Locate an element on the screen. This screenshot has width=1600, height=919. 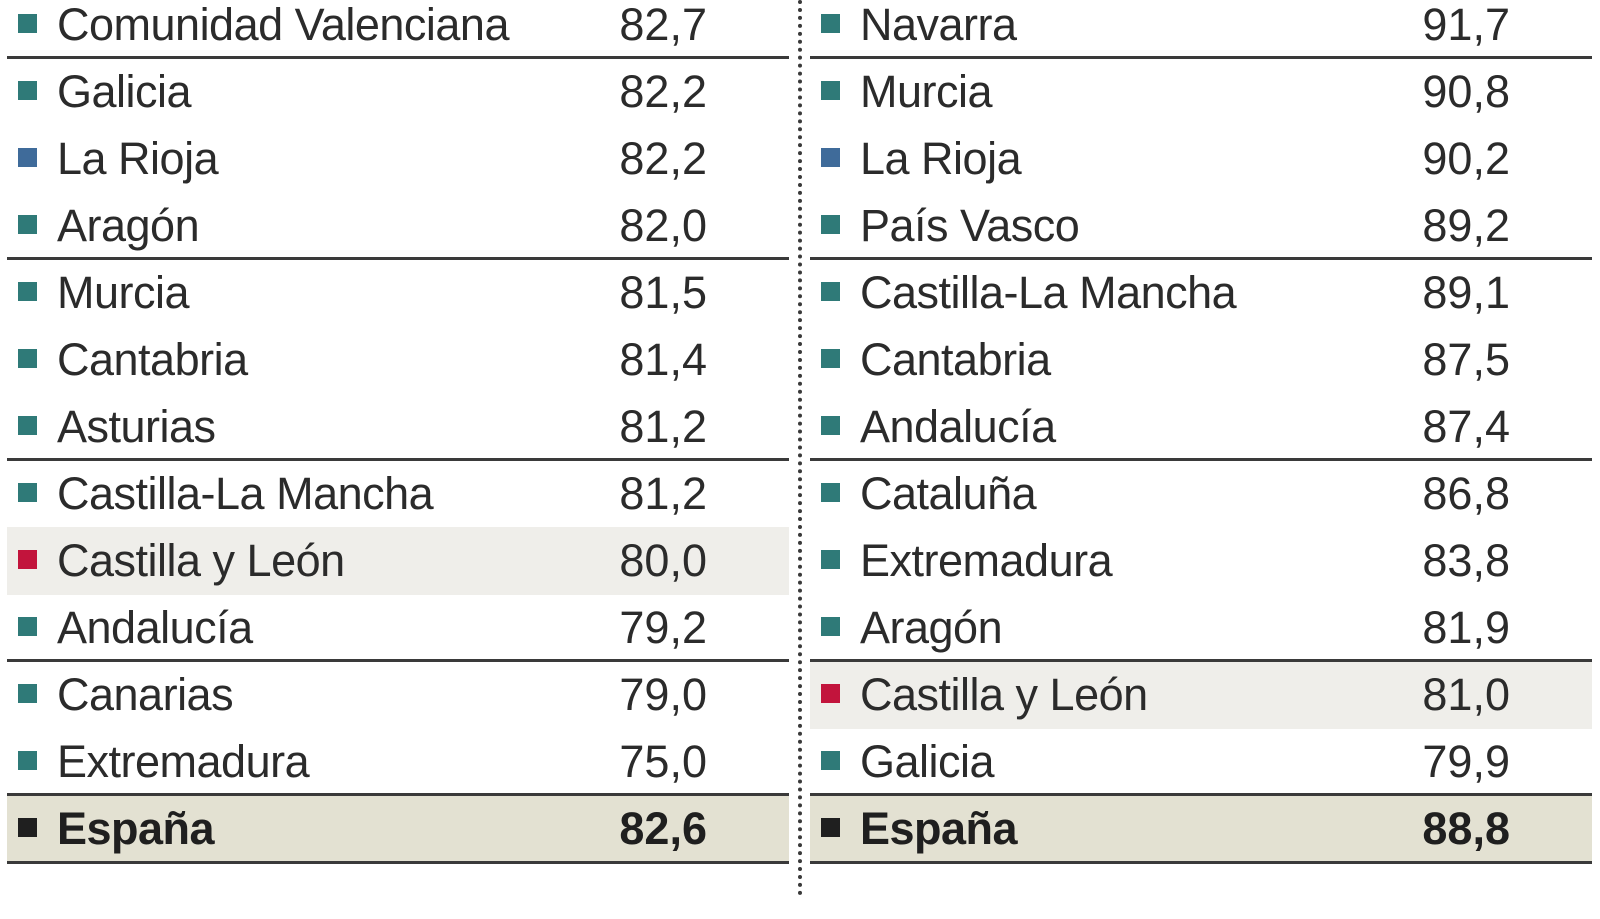
region-value: 89,1 is located at coordinates (1466, 292).